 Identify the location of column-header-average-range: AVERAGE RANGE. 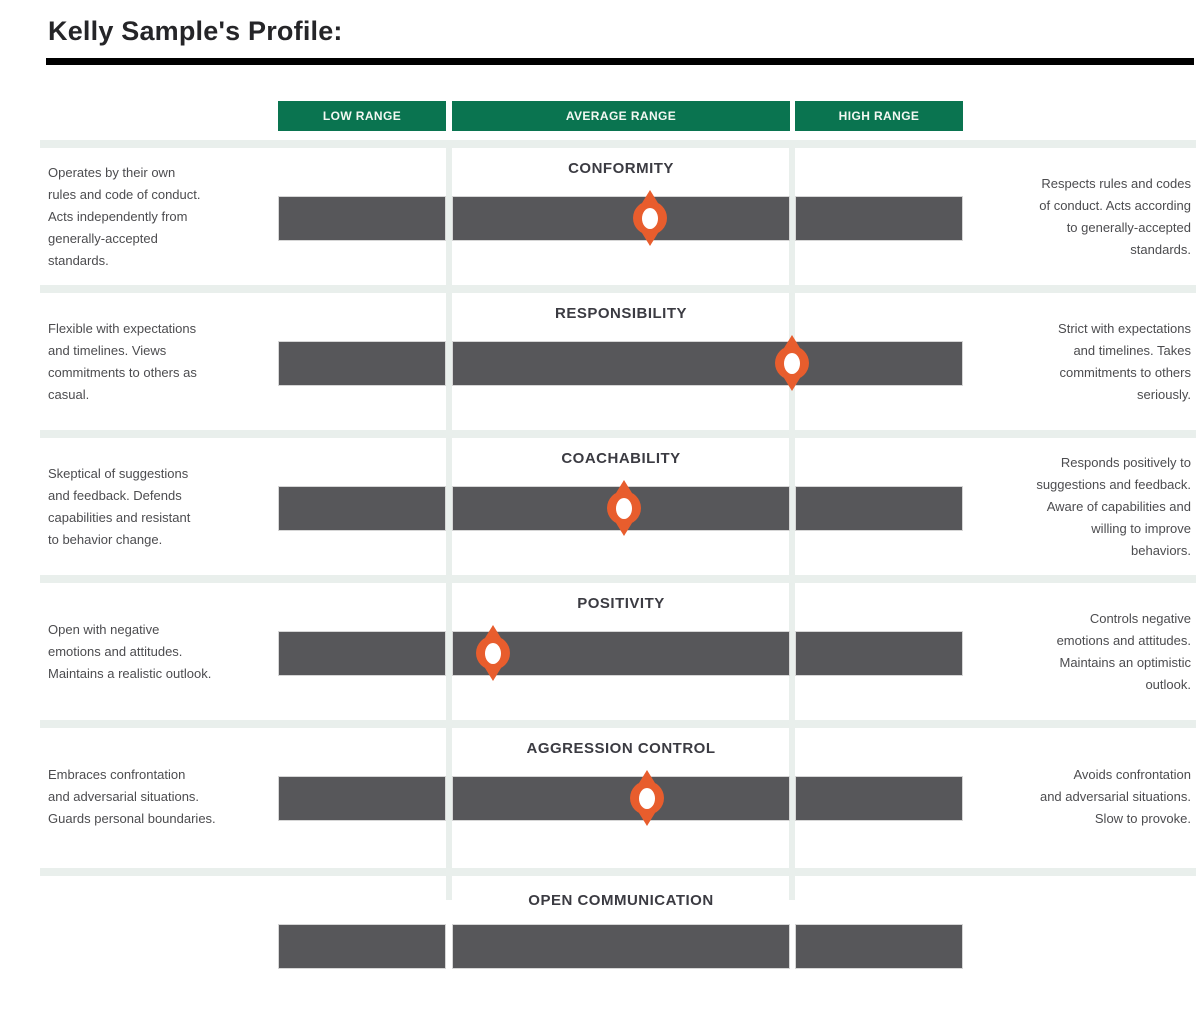
(621, 116).